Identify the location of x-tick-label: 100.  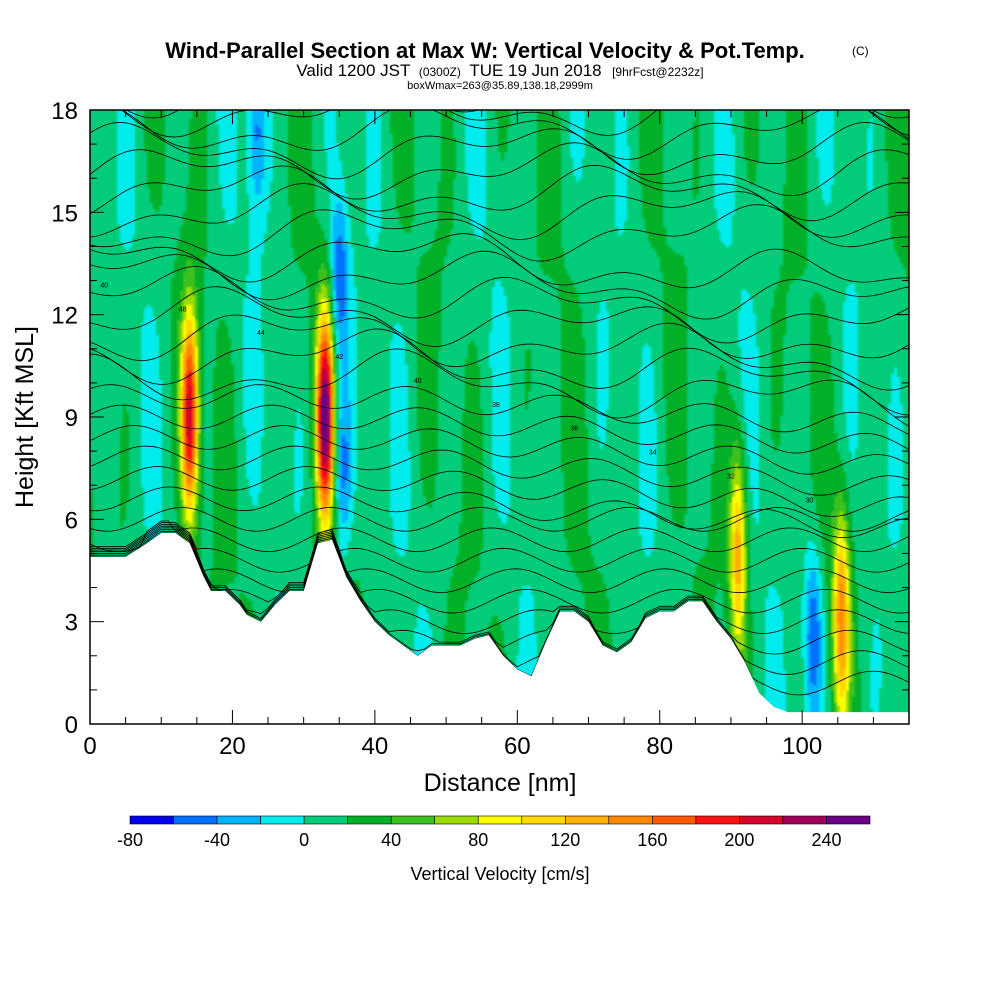
(802, 746).